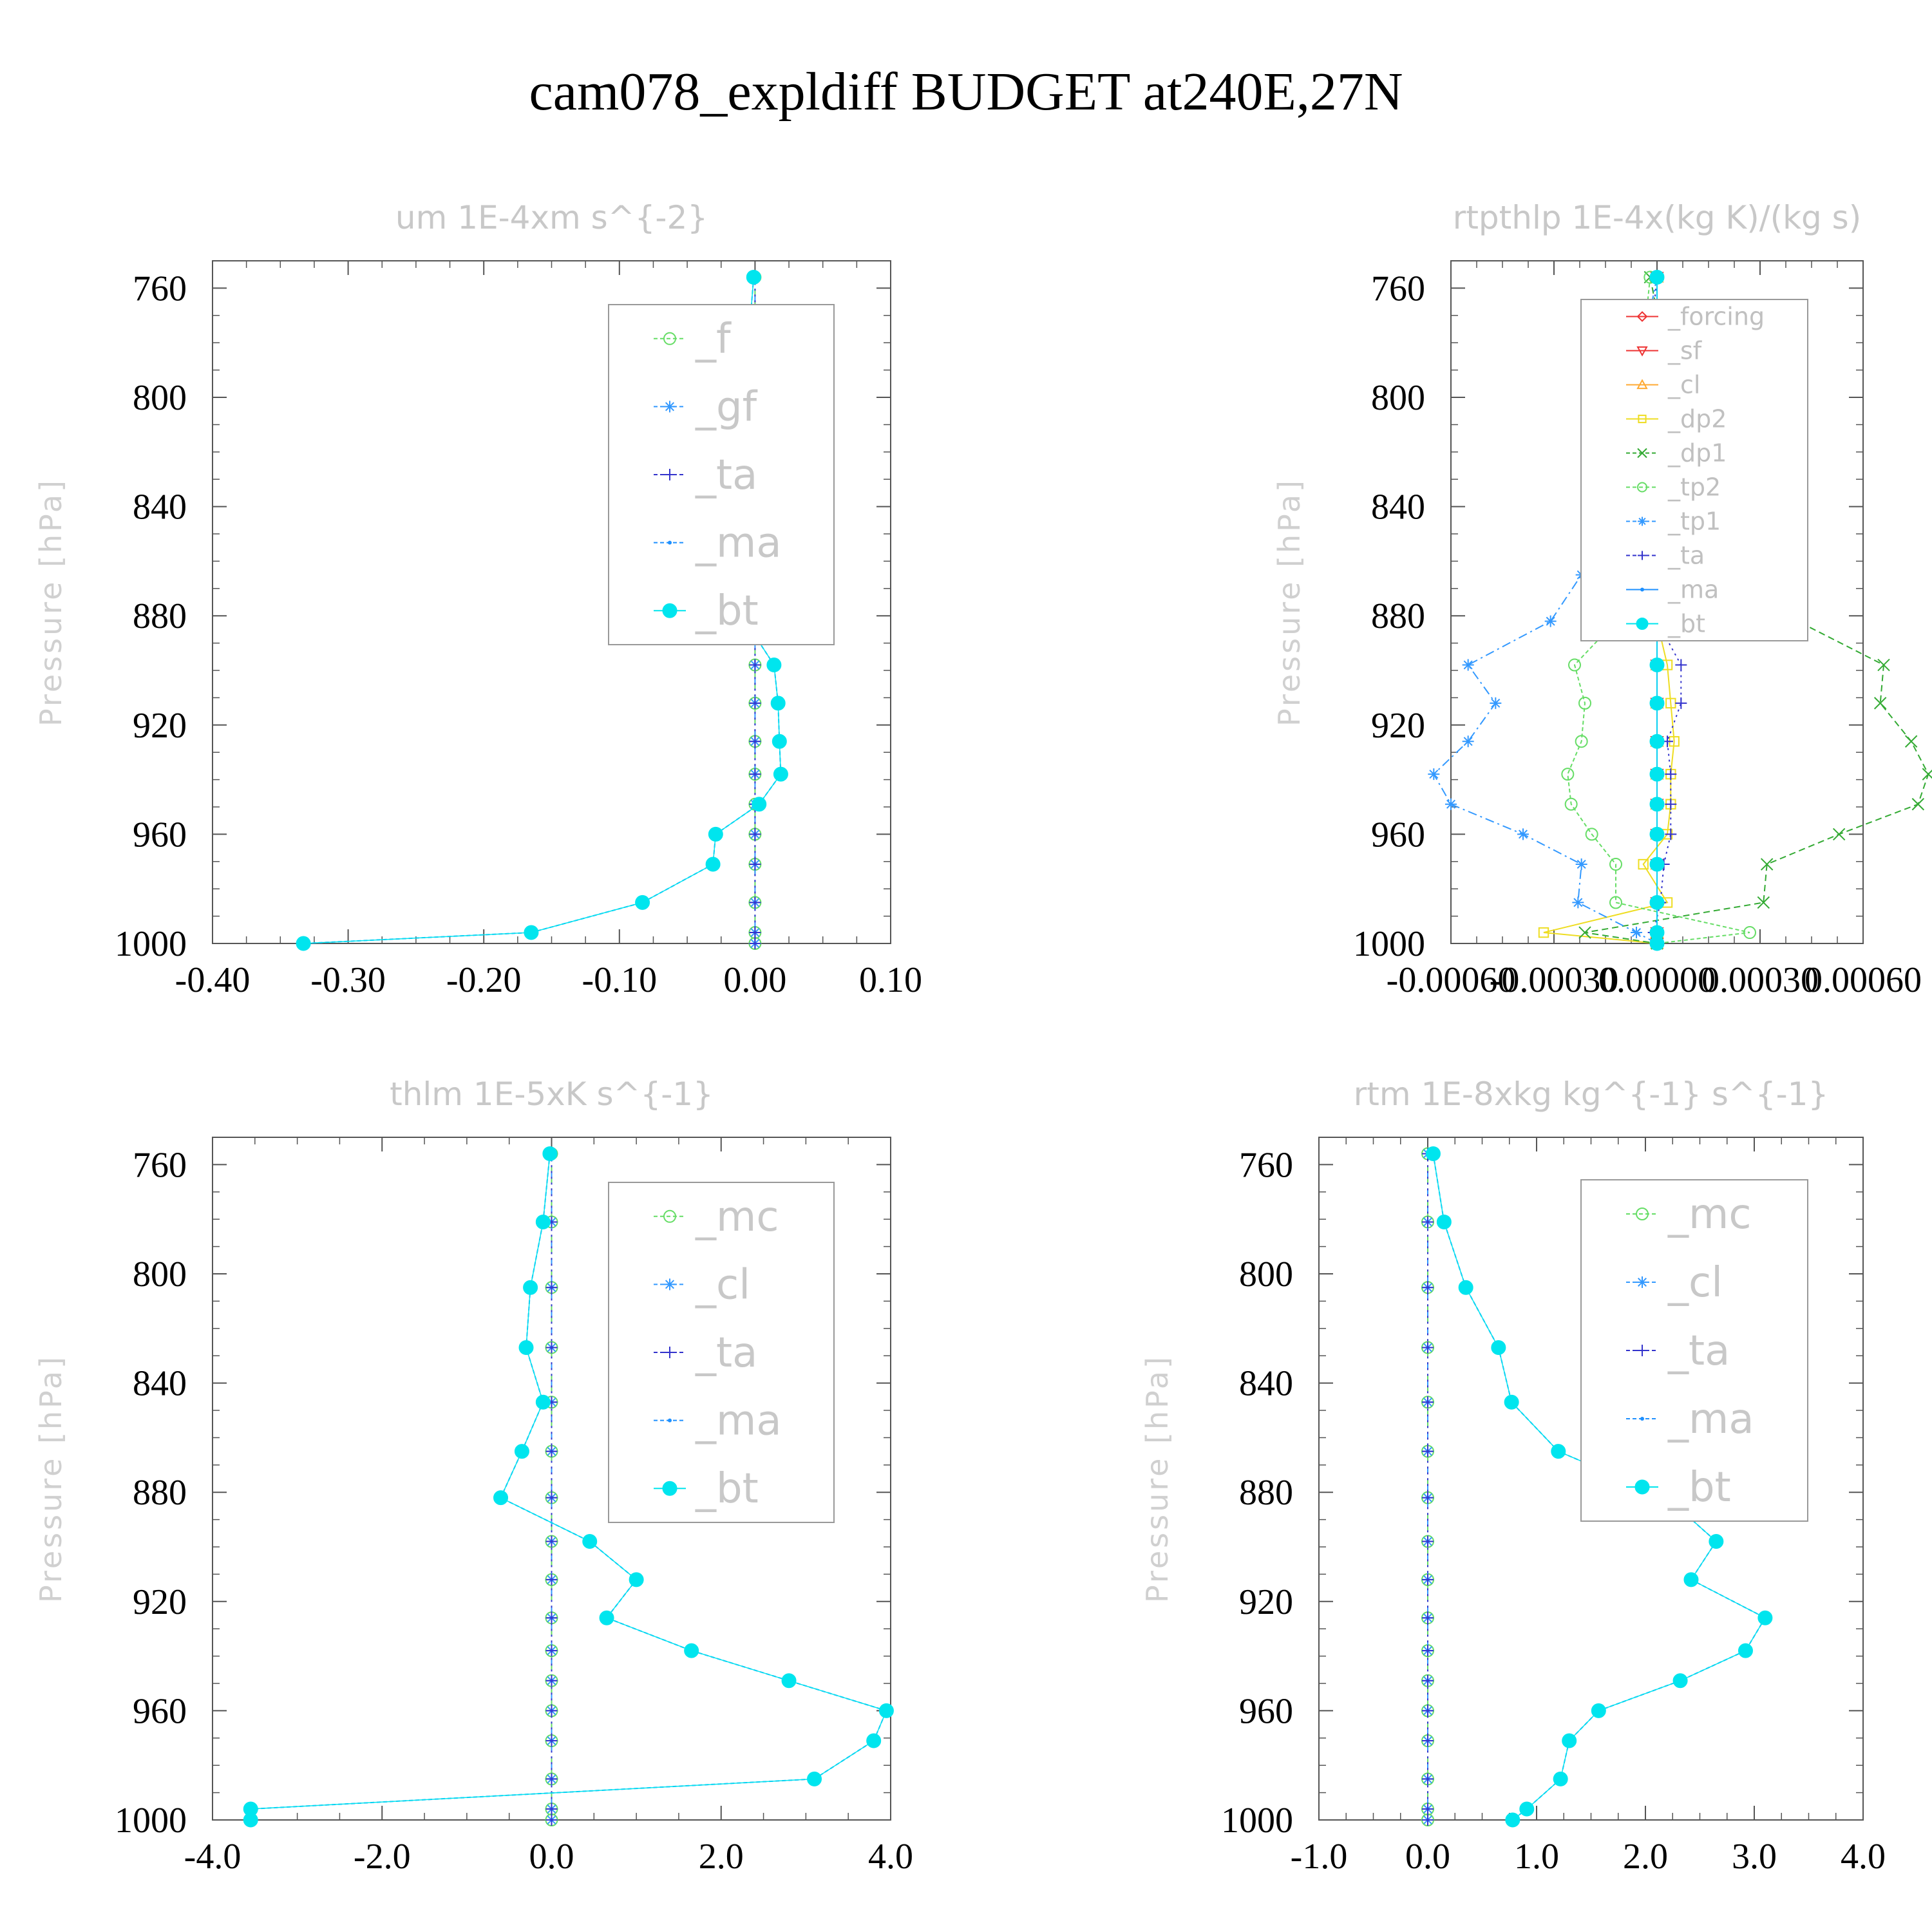  Describe the element at coordinates (1716, 317) in the screenshot. I see `legend-entry: _forcing` at that location.